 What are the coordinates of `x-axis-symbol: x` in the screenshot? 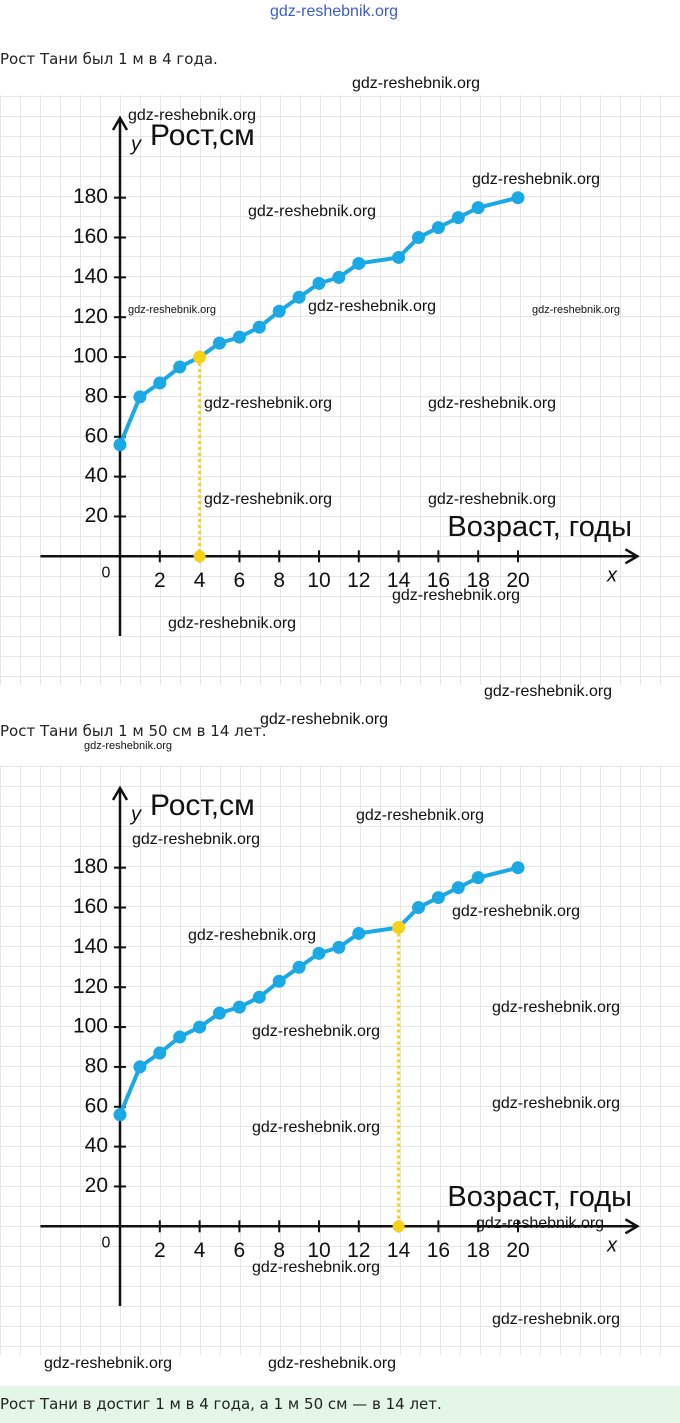 It's located at (612, 1246).